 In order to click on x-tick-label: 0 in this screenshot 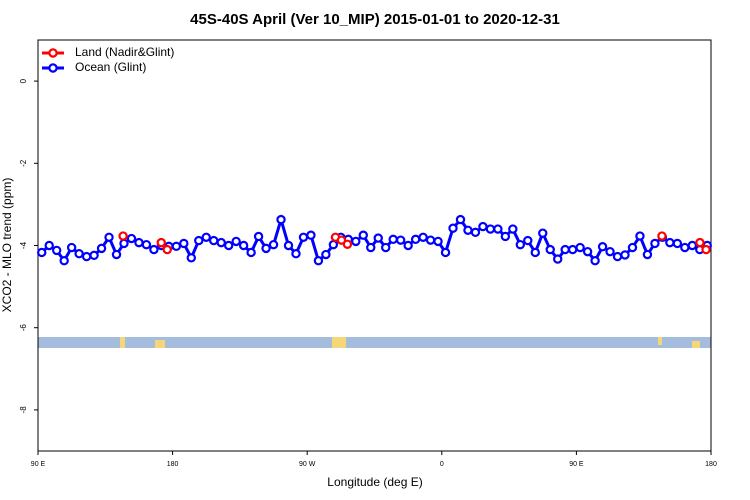, I will do `click(442, 464)`.